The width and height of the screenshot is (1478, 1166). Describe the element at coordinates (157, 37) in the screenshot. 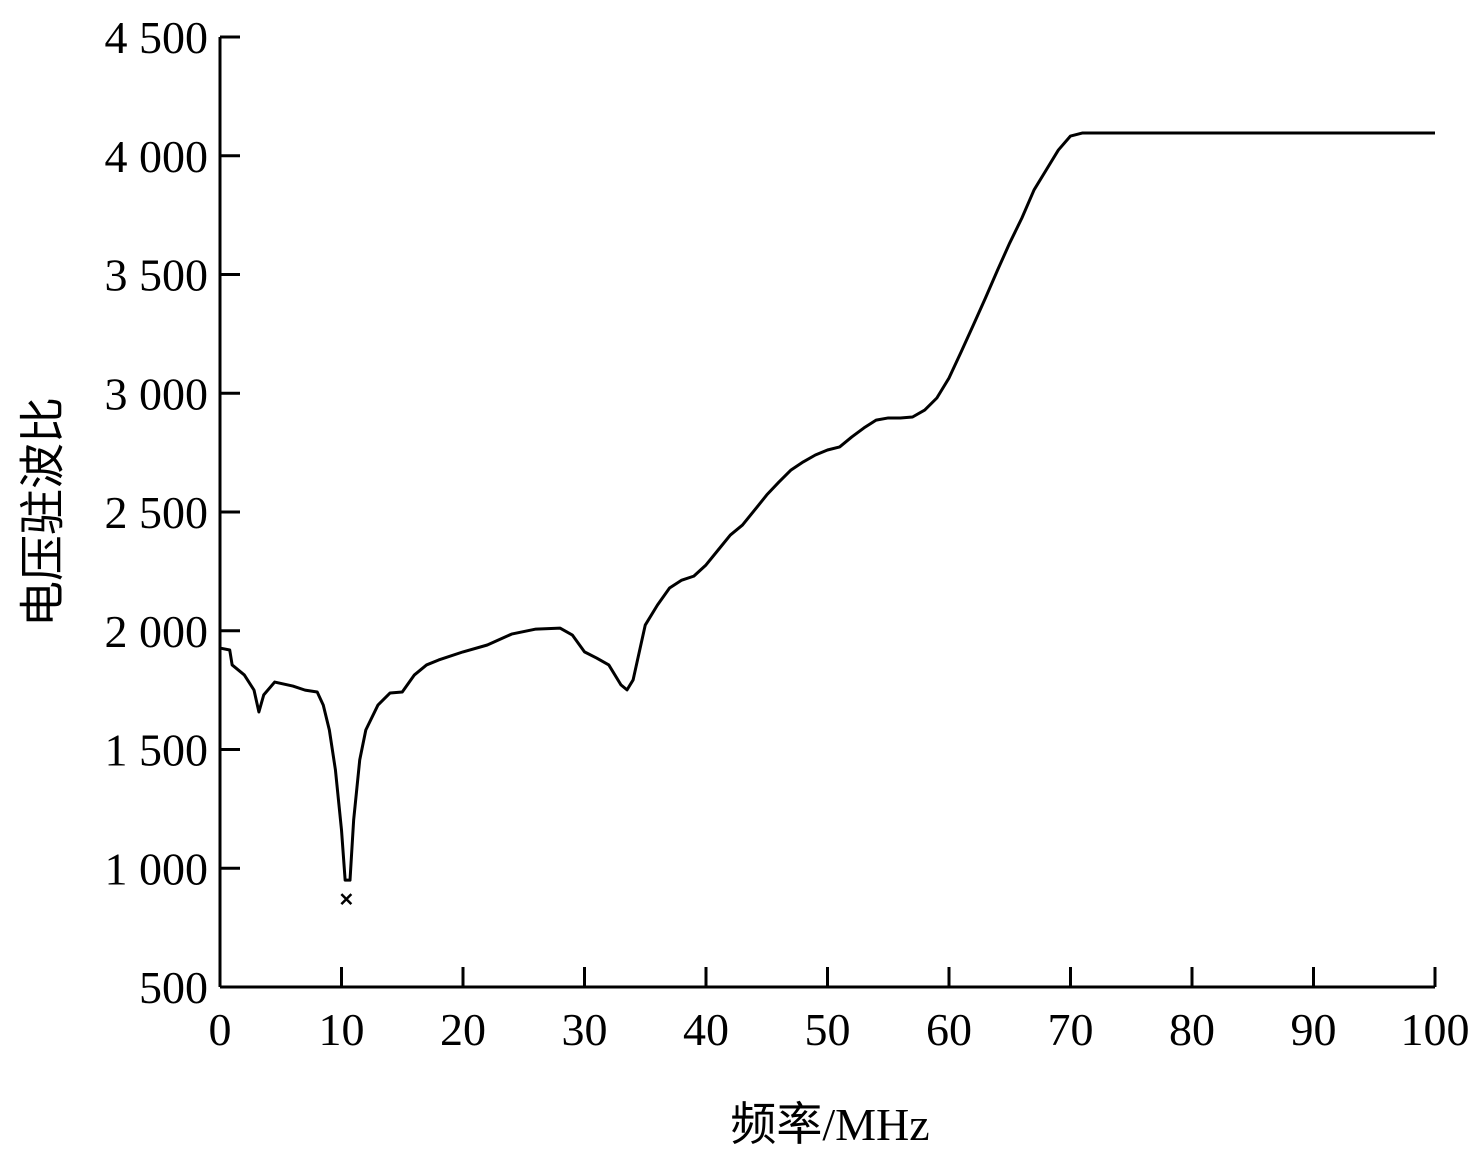

I see `y-tick-label: 4 500` at that location.